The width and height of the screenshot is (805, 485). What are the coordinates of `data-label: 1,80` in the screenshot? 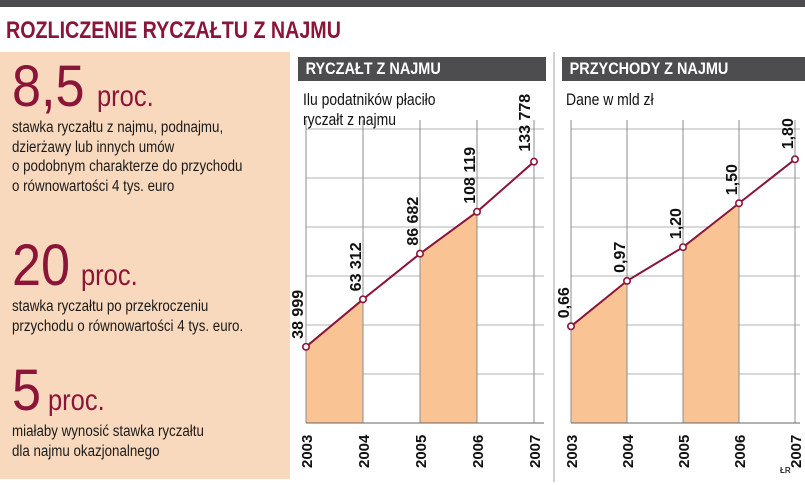 It's located at (788, 133).